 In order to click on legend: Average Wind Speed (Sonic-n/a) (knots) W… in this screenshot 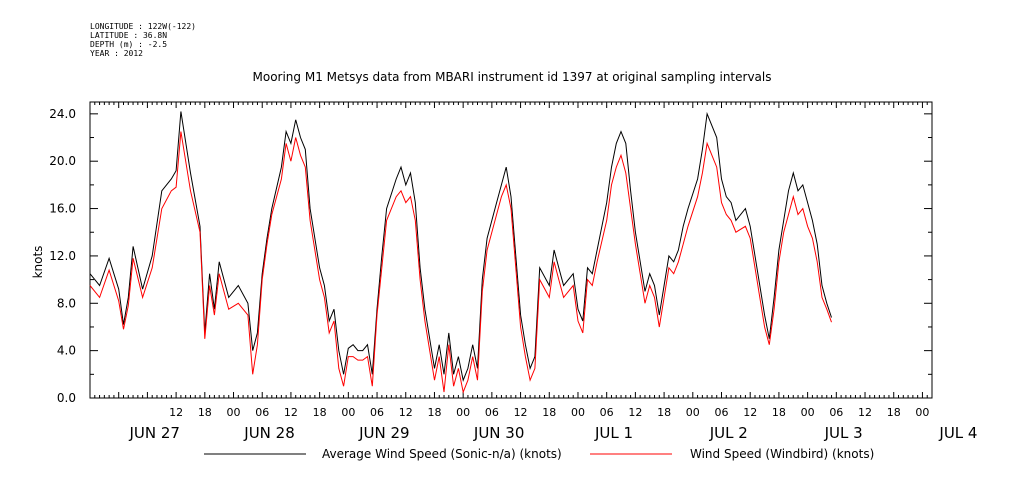, I will do `click(539, 454)`.